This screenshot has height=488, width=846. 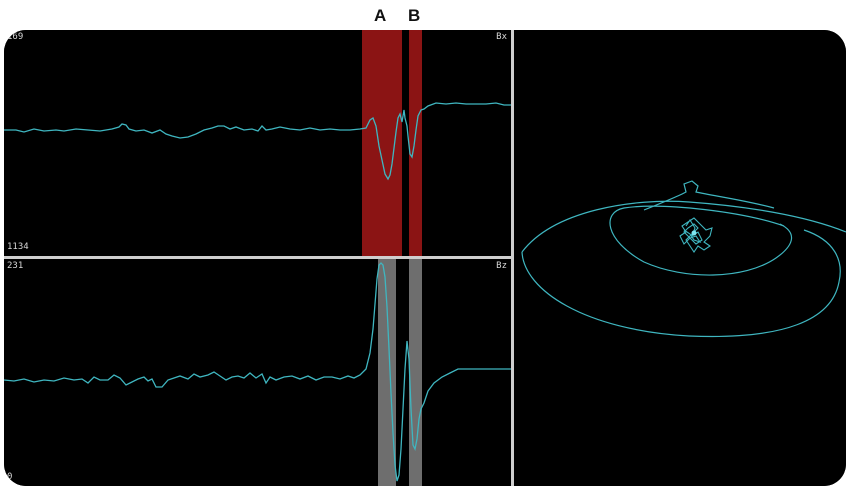 What do you see at coordinates (501, 37) in the screenshot?
I see `bx-channel-label: Bx` at bounding box center [501, 37].